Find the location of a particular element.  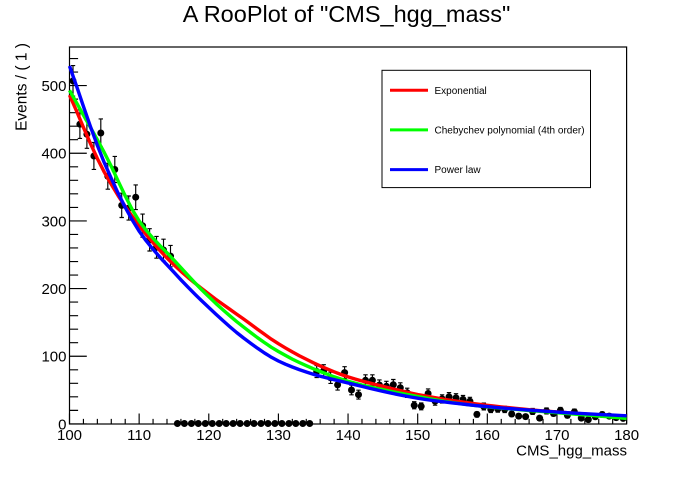

svg-text: 170 is located at coordinates (556, 435).